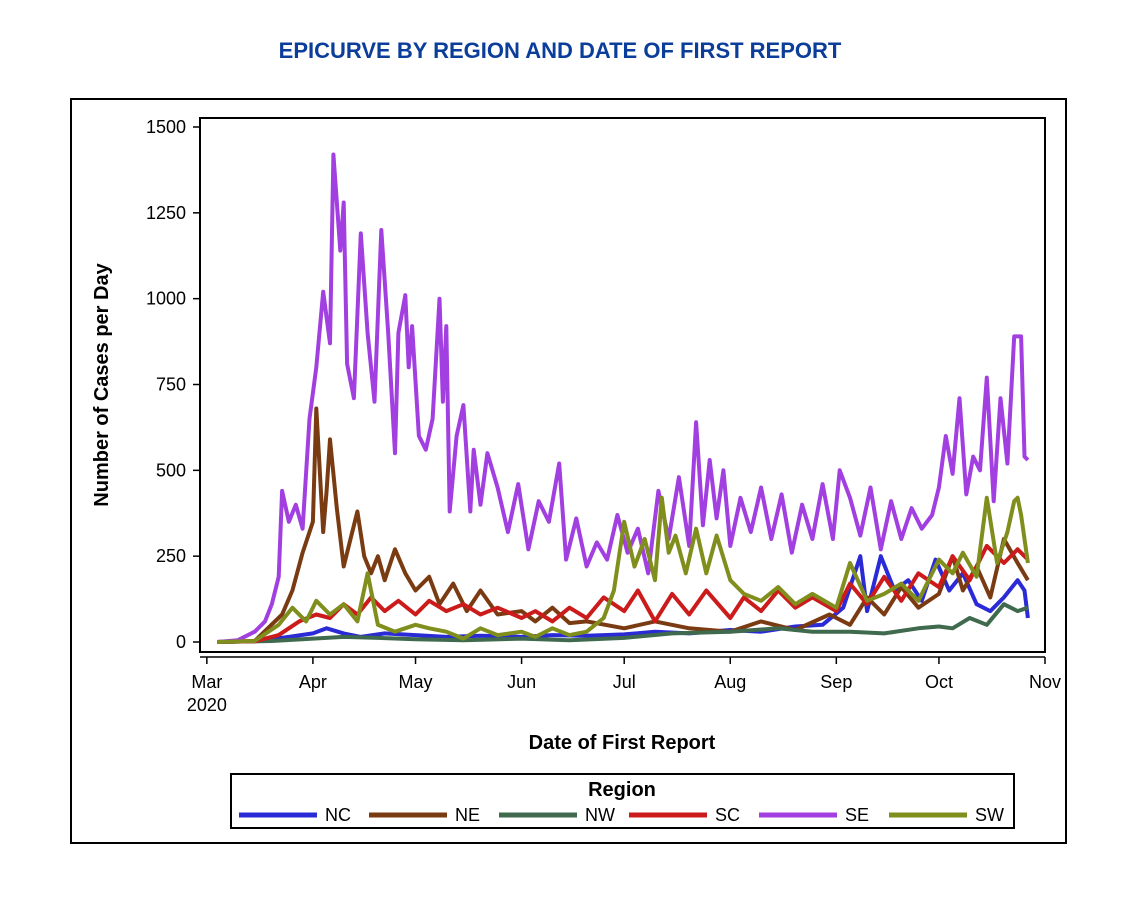 This screenshot has height=921, width=1145. What do you see at coordinates (166, 127) in the screenshot?
I see `y-tick-label: 1500` at bounding box center [166, 127].